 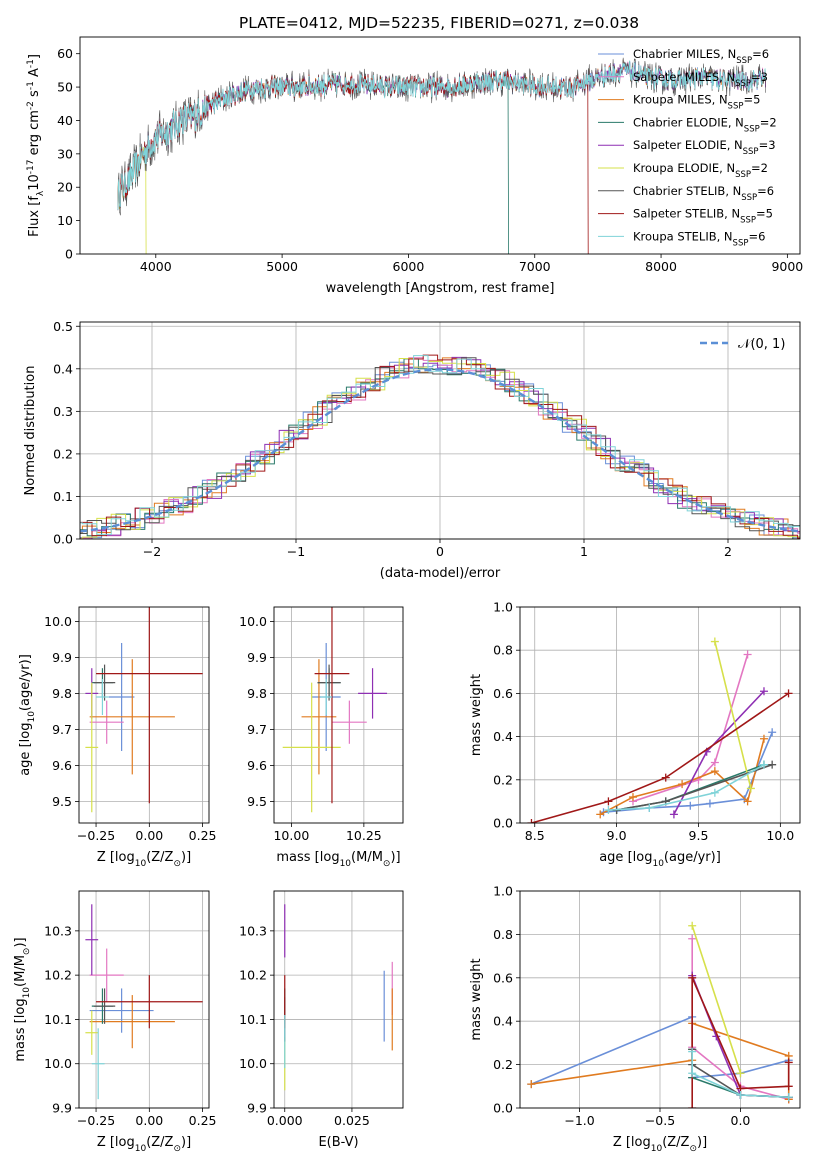 I want to click on x-tick-label: 8000, so click(x=661, y=266).